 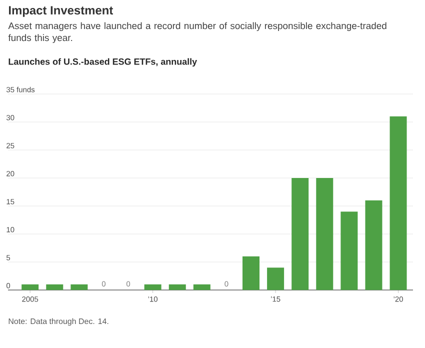 What do you see at coordinates (102, 62) in the screenshot?
I see `y-axis-title: Launches of U.S.-based ESG ETFs, annually` at bounding box center [102, 62].